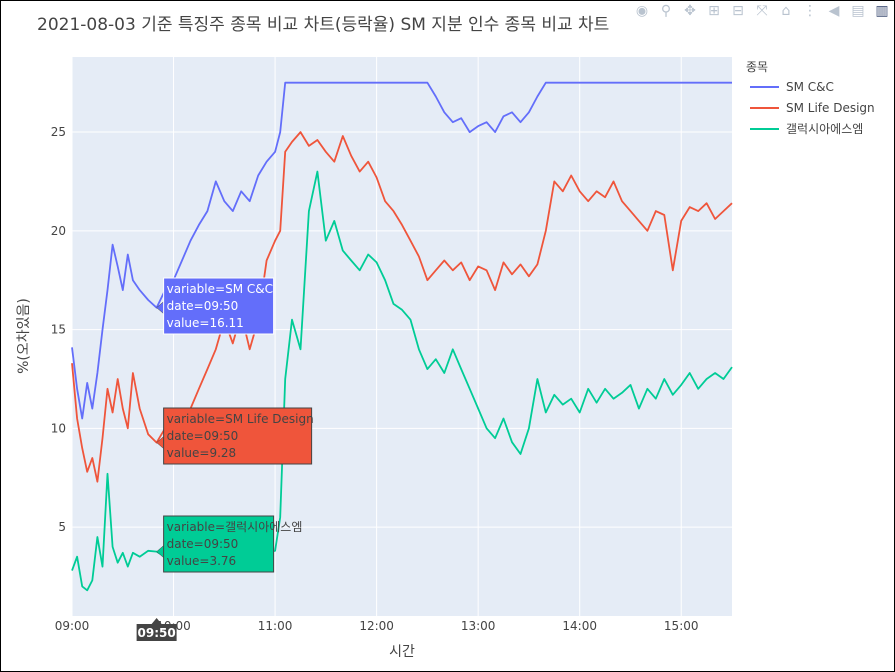  I want to click on hover-tooltip-3: variable=갤럭시아에스엠 date=09:50 value=3.76, so click(229, 544).